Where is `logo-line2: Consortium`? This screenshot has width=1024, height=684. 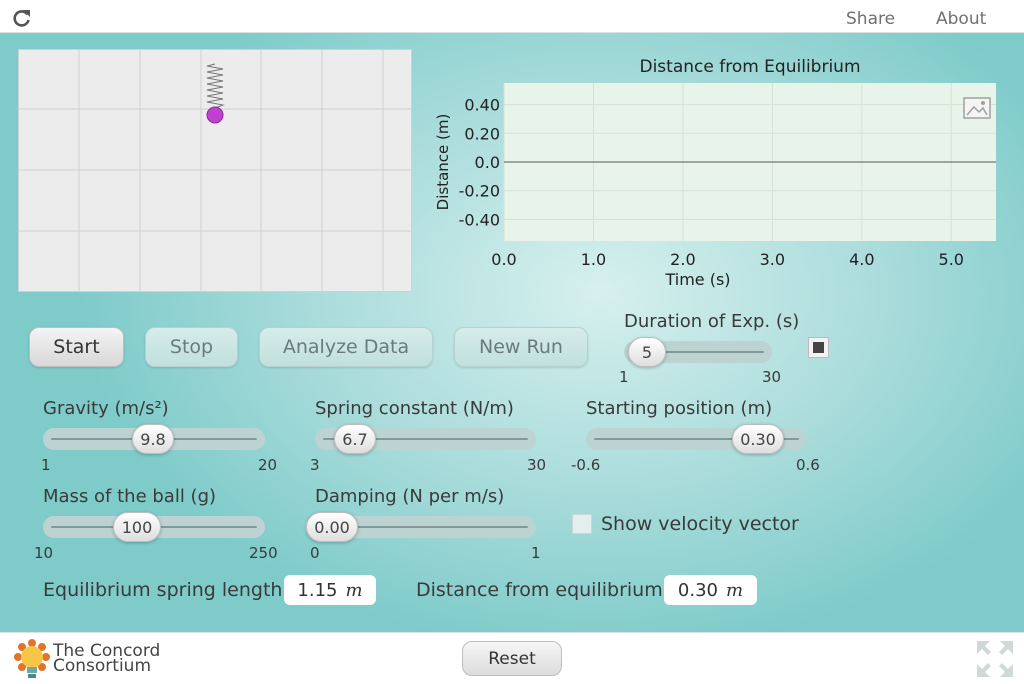
logo-line2: Consortium is located at coordinates (102, 666).